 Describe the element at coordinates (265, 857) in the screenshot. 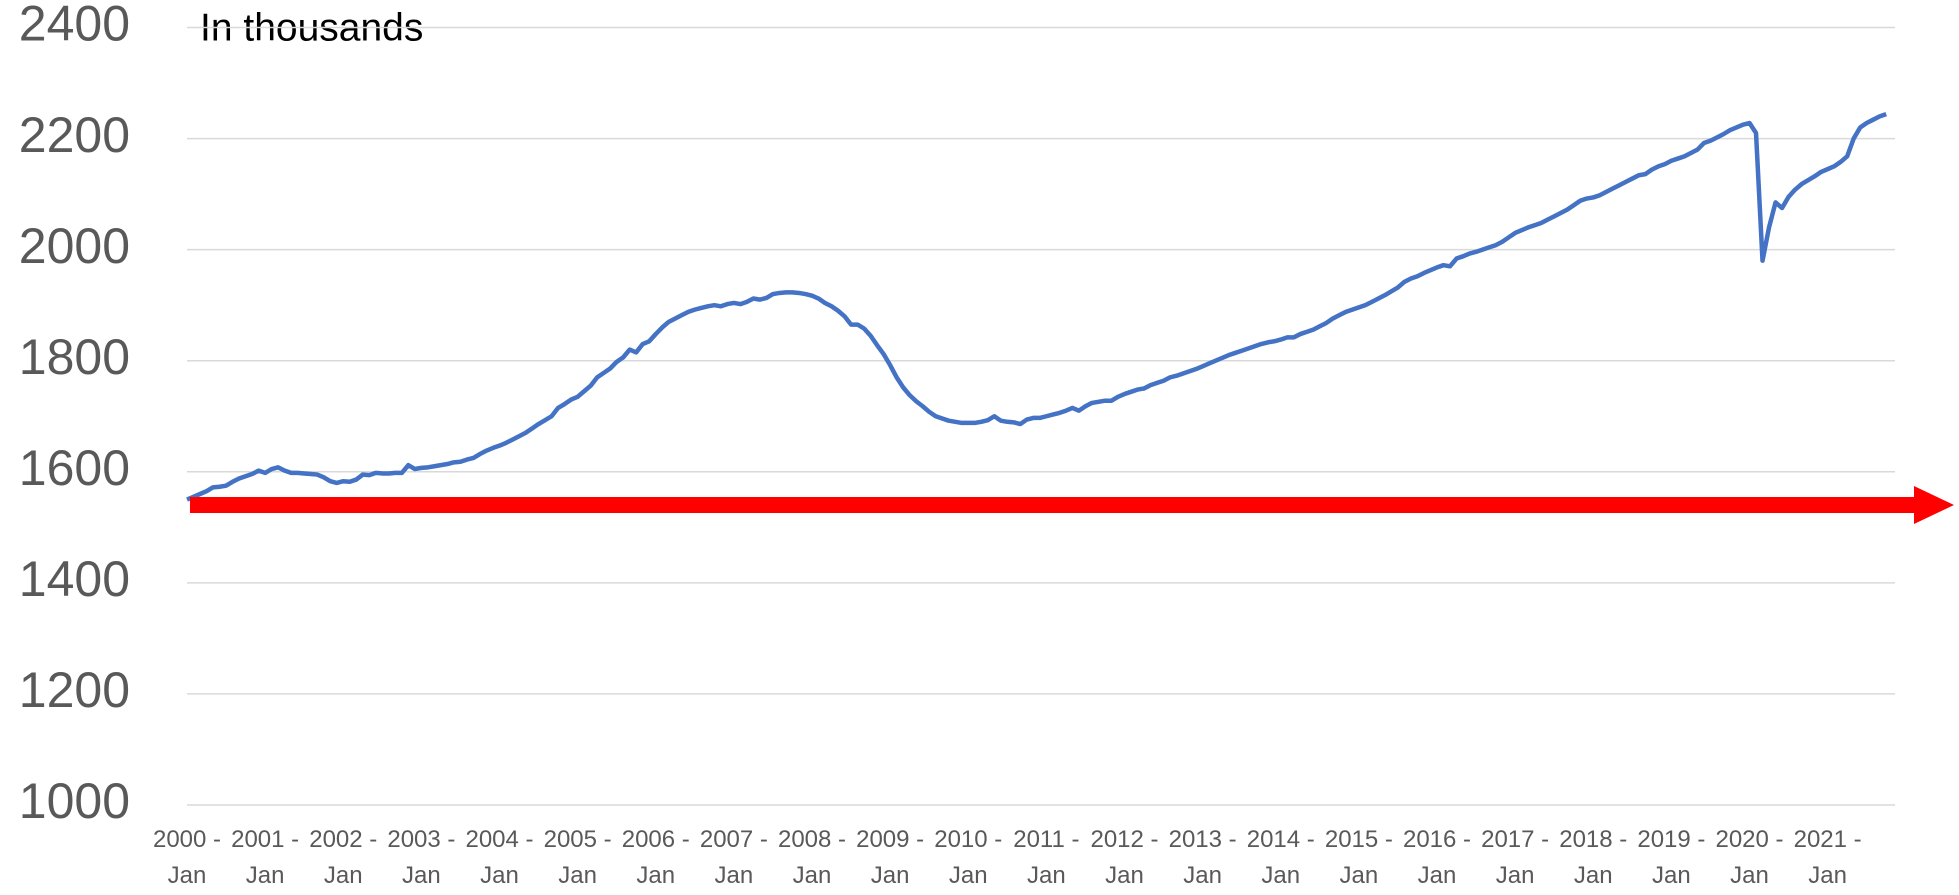

I see `x-tick-label: 2001 - Jan` at that location.